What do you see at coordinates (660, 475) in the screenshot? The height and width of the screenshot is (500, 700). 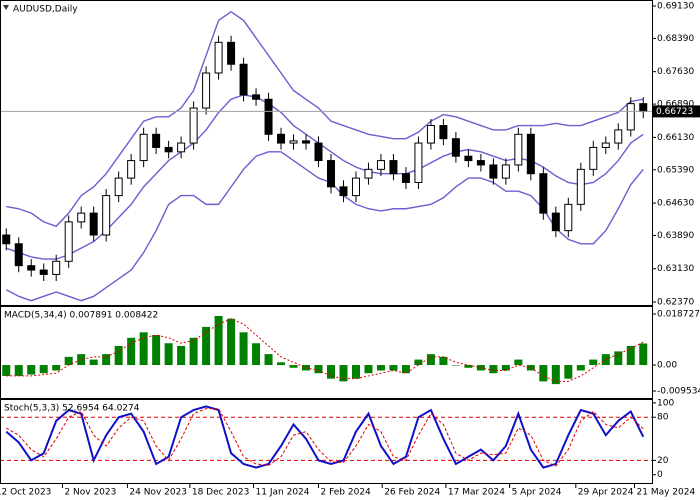 I see `y-tick-label: 0` at bounding box center [660, 475].